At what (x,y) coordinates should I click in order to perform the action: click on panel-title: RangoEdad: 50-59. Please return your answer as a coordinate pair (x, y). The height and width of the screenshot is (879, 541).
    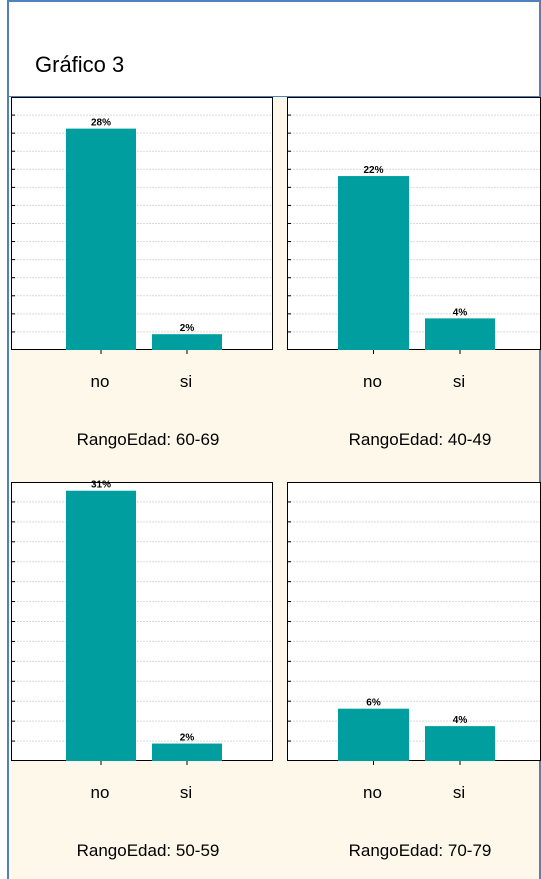
    Looking at the image, I should click on (148, 850).